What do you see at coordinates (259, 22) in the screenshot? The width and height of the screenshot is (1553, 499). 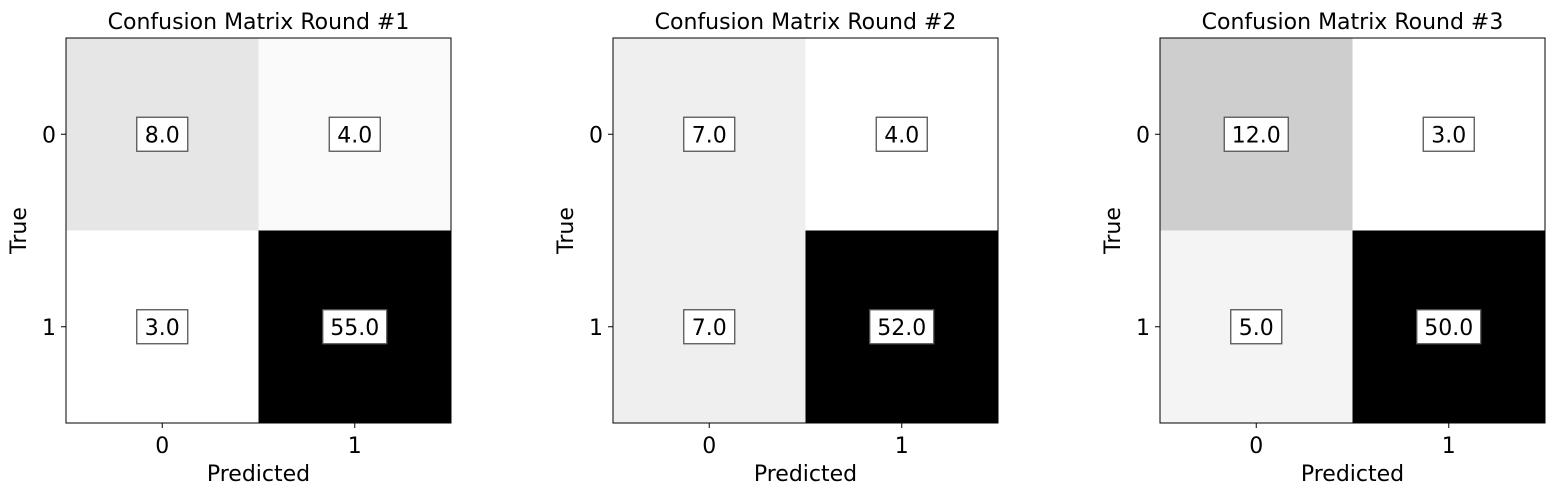 I see `chart-title: Confusion Matrix Round #1` at bounding box center [259, 22].